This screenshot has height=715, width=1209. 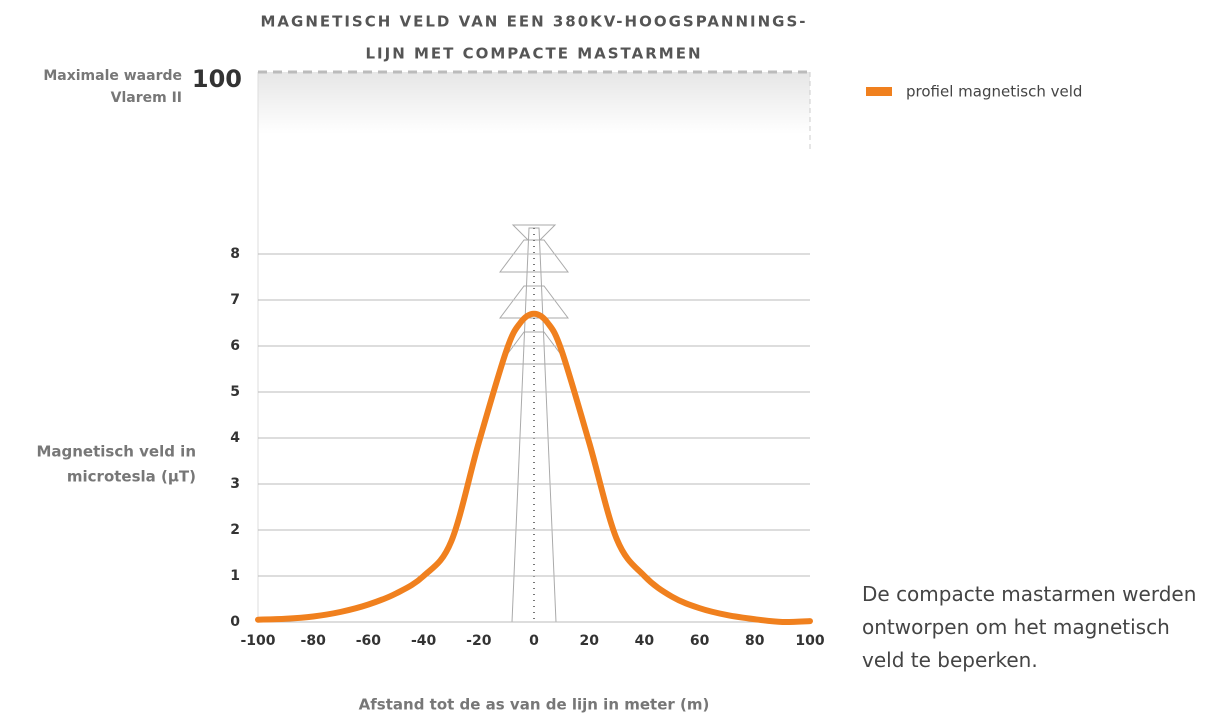 What do you see at coordinates (424, 641) in the screenshot?
I see `x-tick-label: -40` at bounding box center [424, 641].